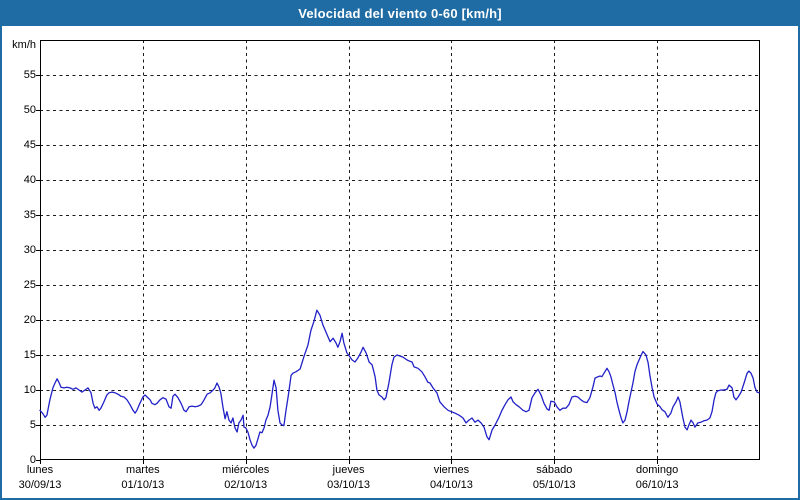  I want to click on x-axis-day-label: lunes 30/09/13, so click(48, 478).